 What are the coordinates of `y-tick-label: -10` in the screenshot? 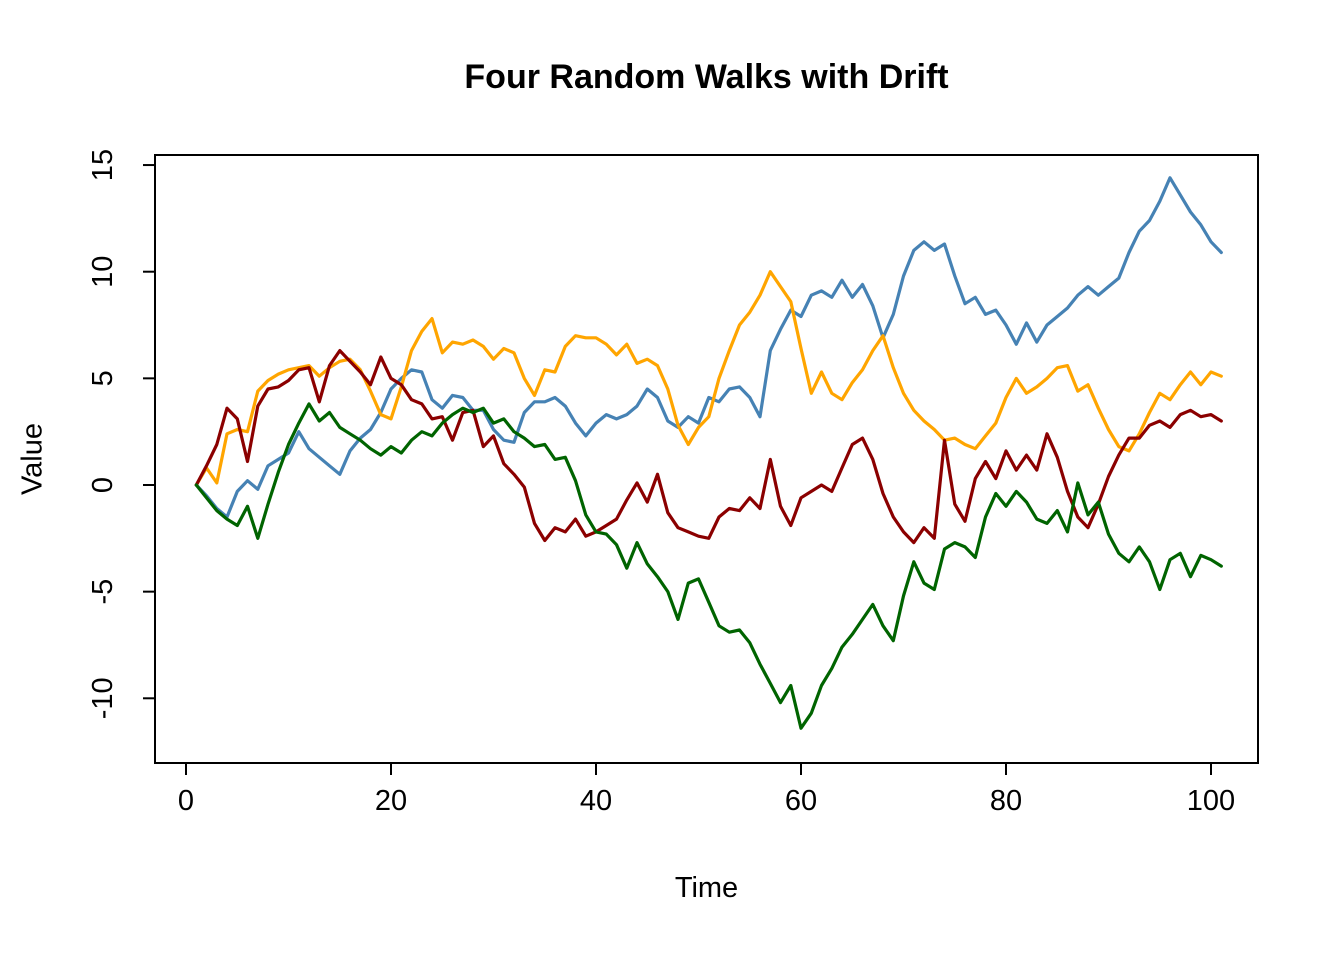 It's located at (103, 698).